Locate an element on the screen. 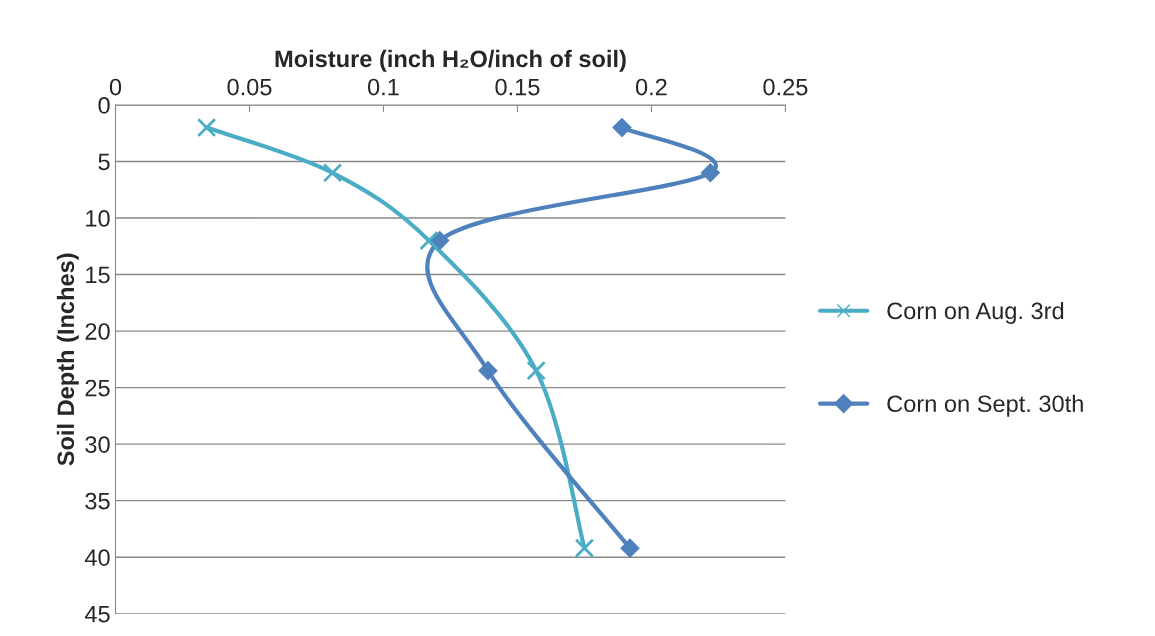 The width and height of the screenshot is (1155, 636). y-tick-label: 0 is located at coordinates (104, 105).